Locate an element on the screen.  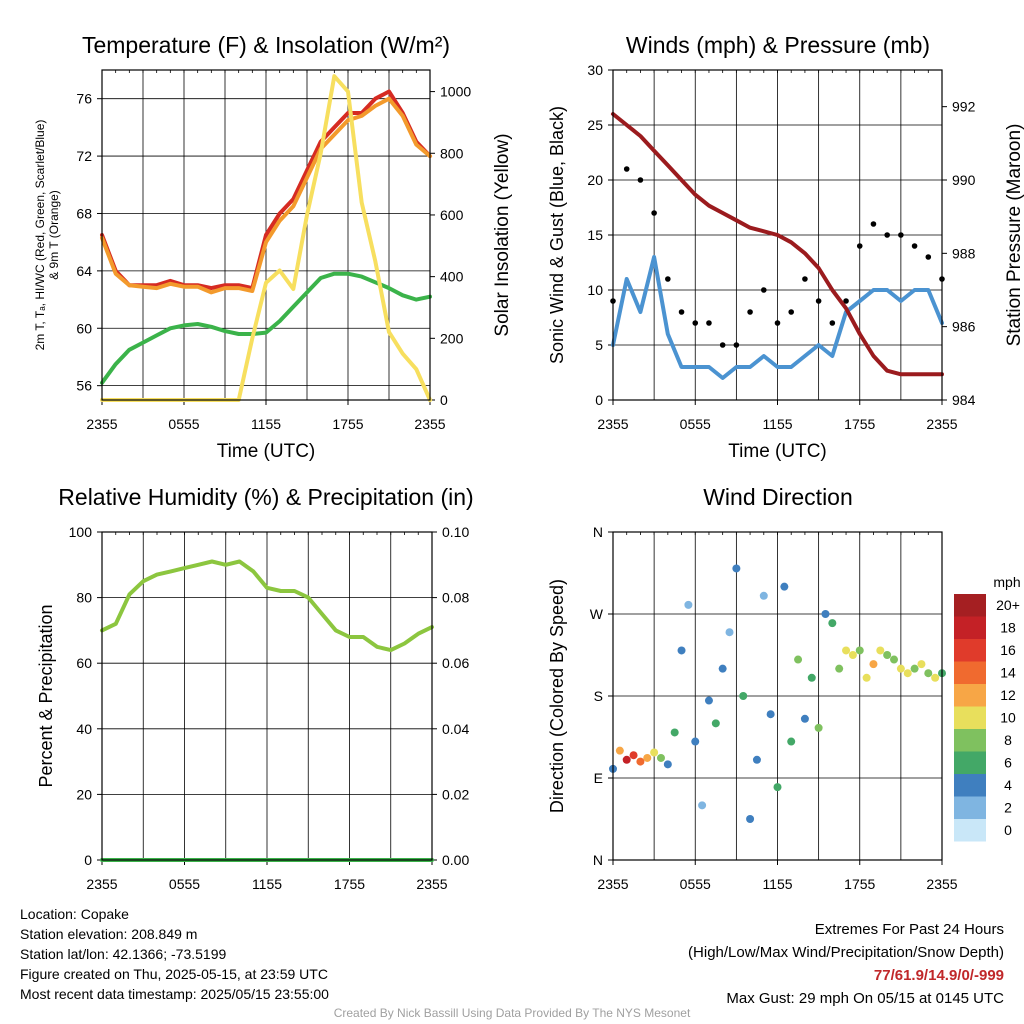
y-axis-label: Percent & Precipitation is located at coordinates (46, 695).